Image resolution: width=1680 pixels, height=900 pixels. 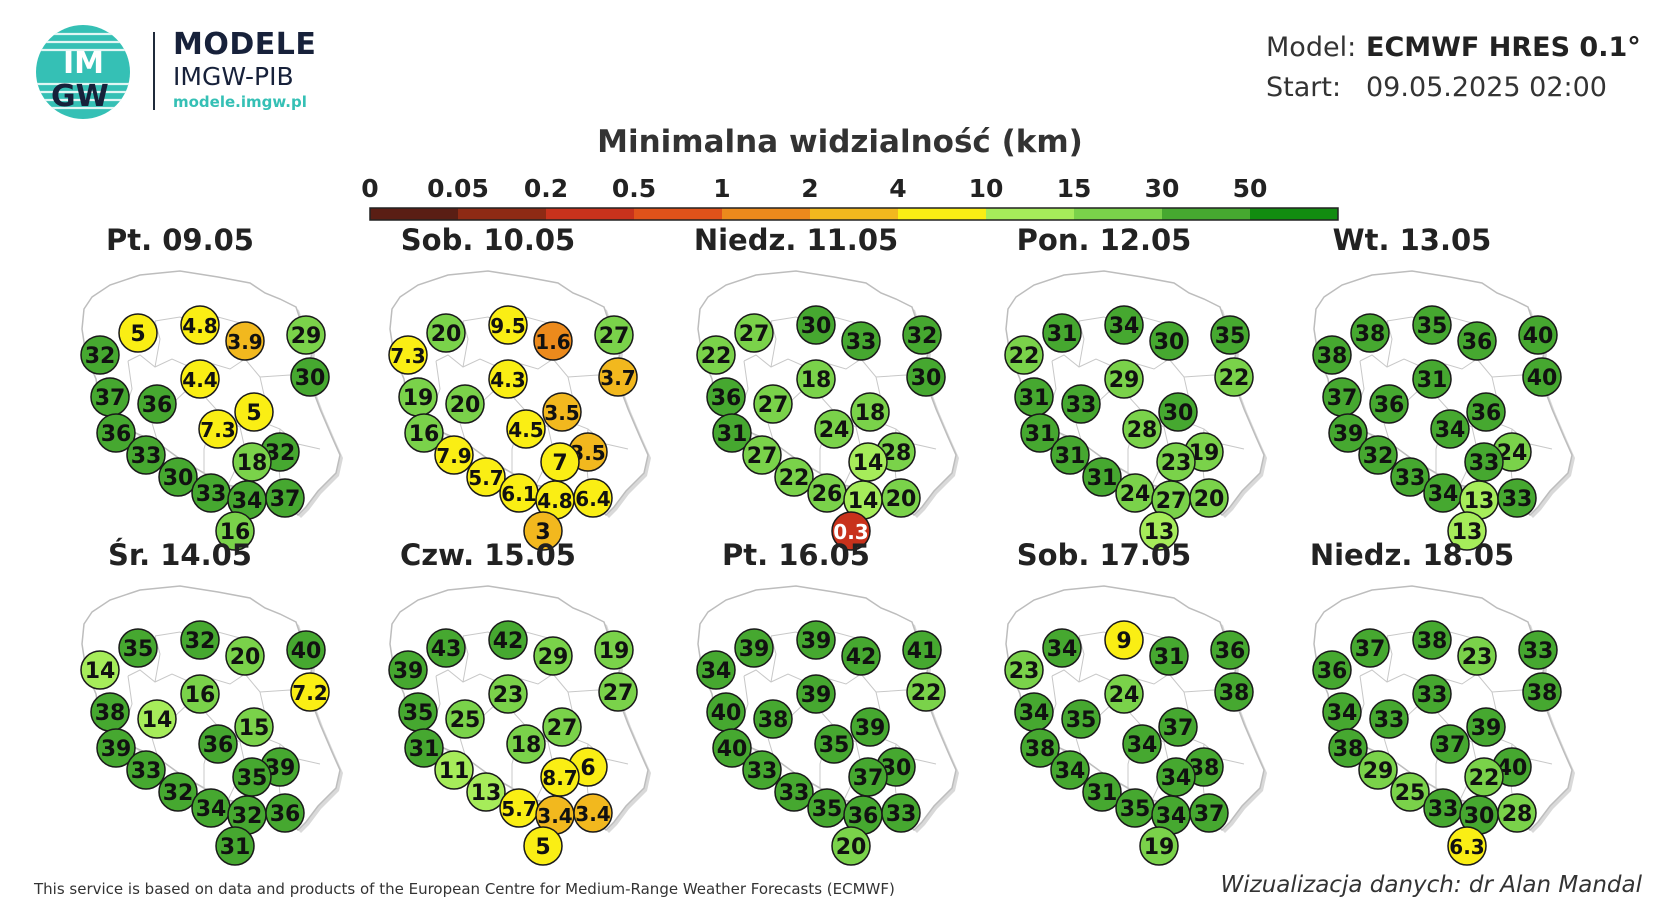 I want to click on visibility-marker: 19, so click(x=614, y=650).